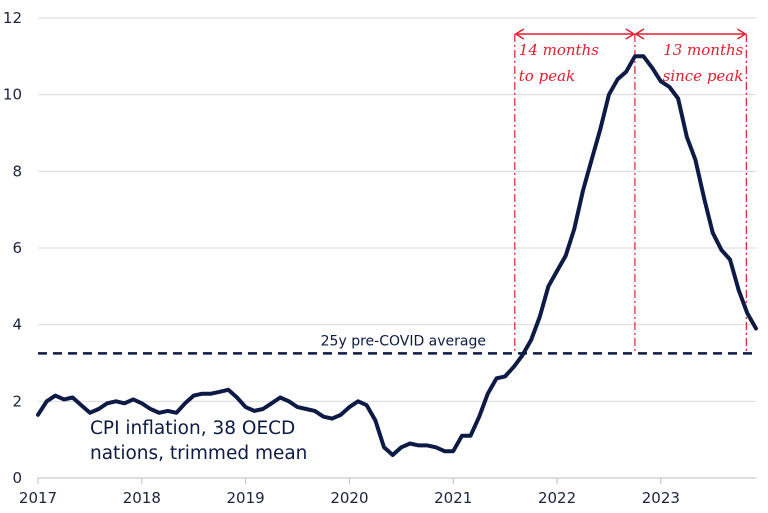 The image size is (768, 513). Describe the element at coordinates (17, 325) in the screenshot. I see `y-tick-label: 4` at that location.